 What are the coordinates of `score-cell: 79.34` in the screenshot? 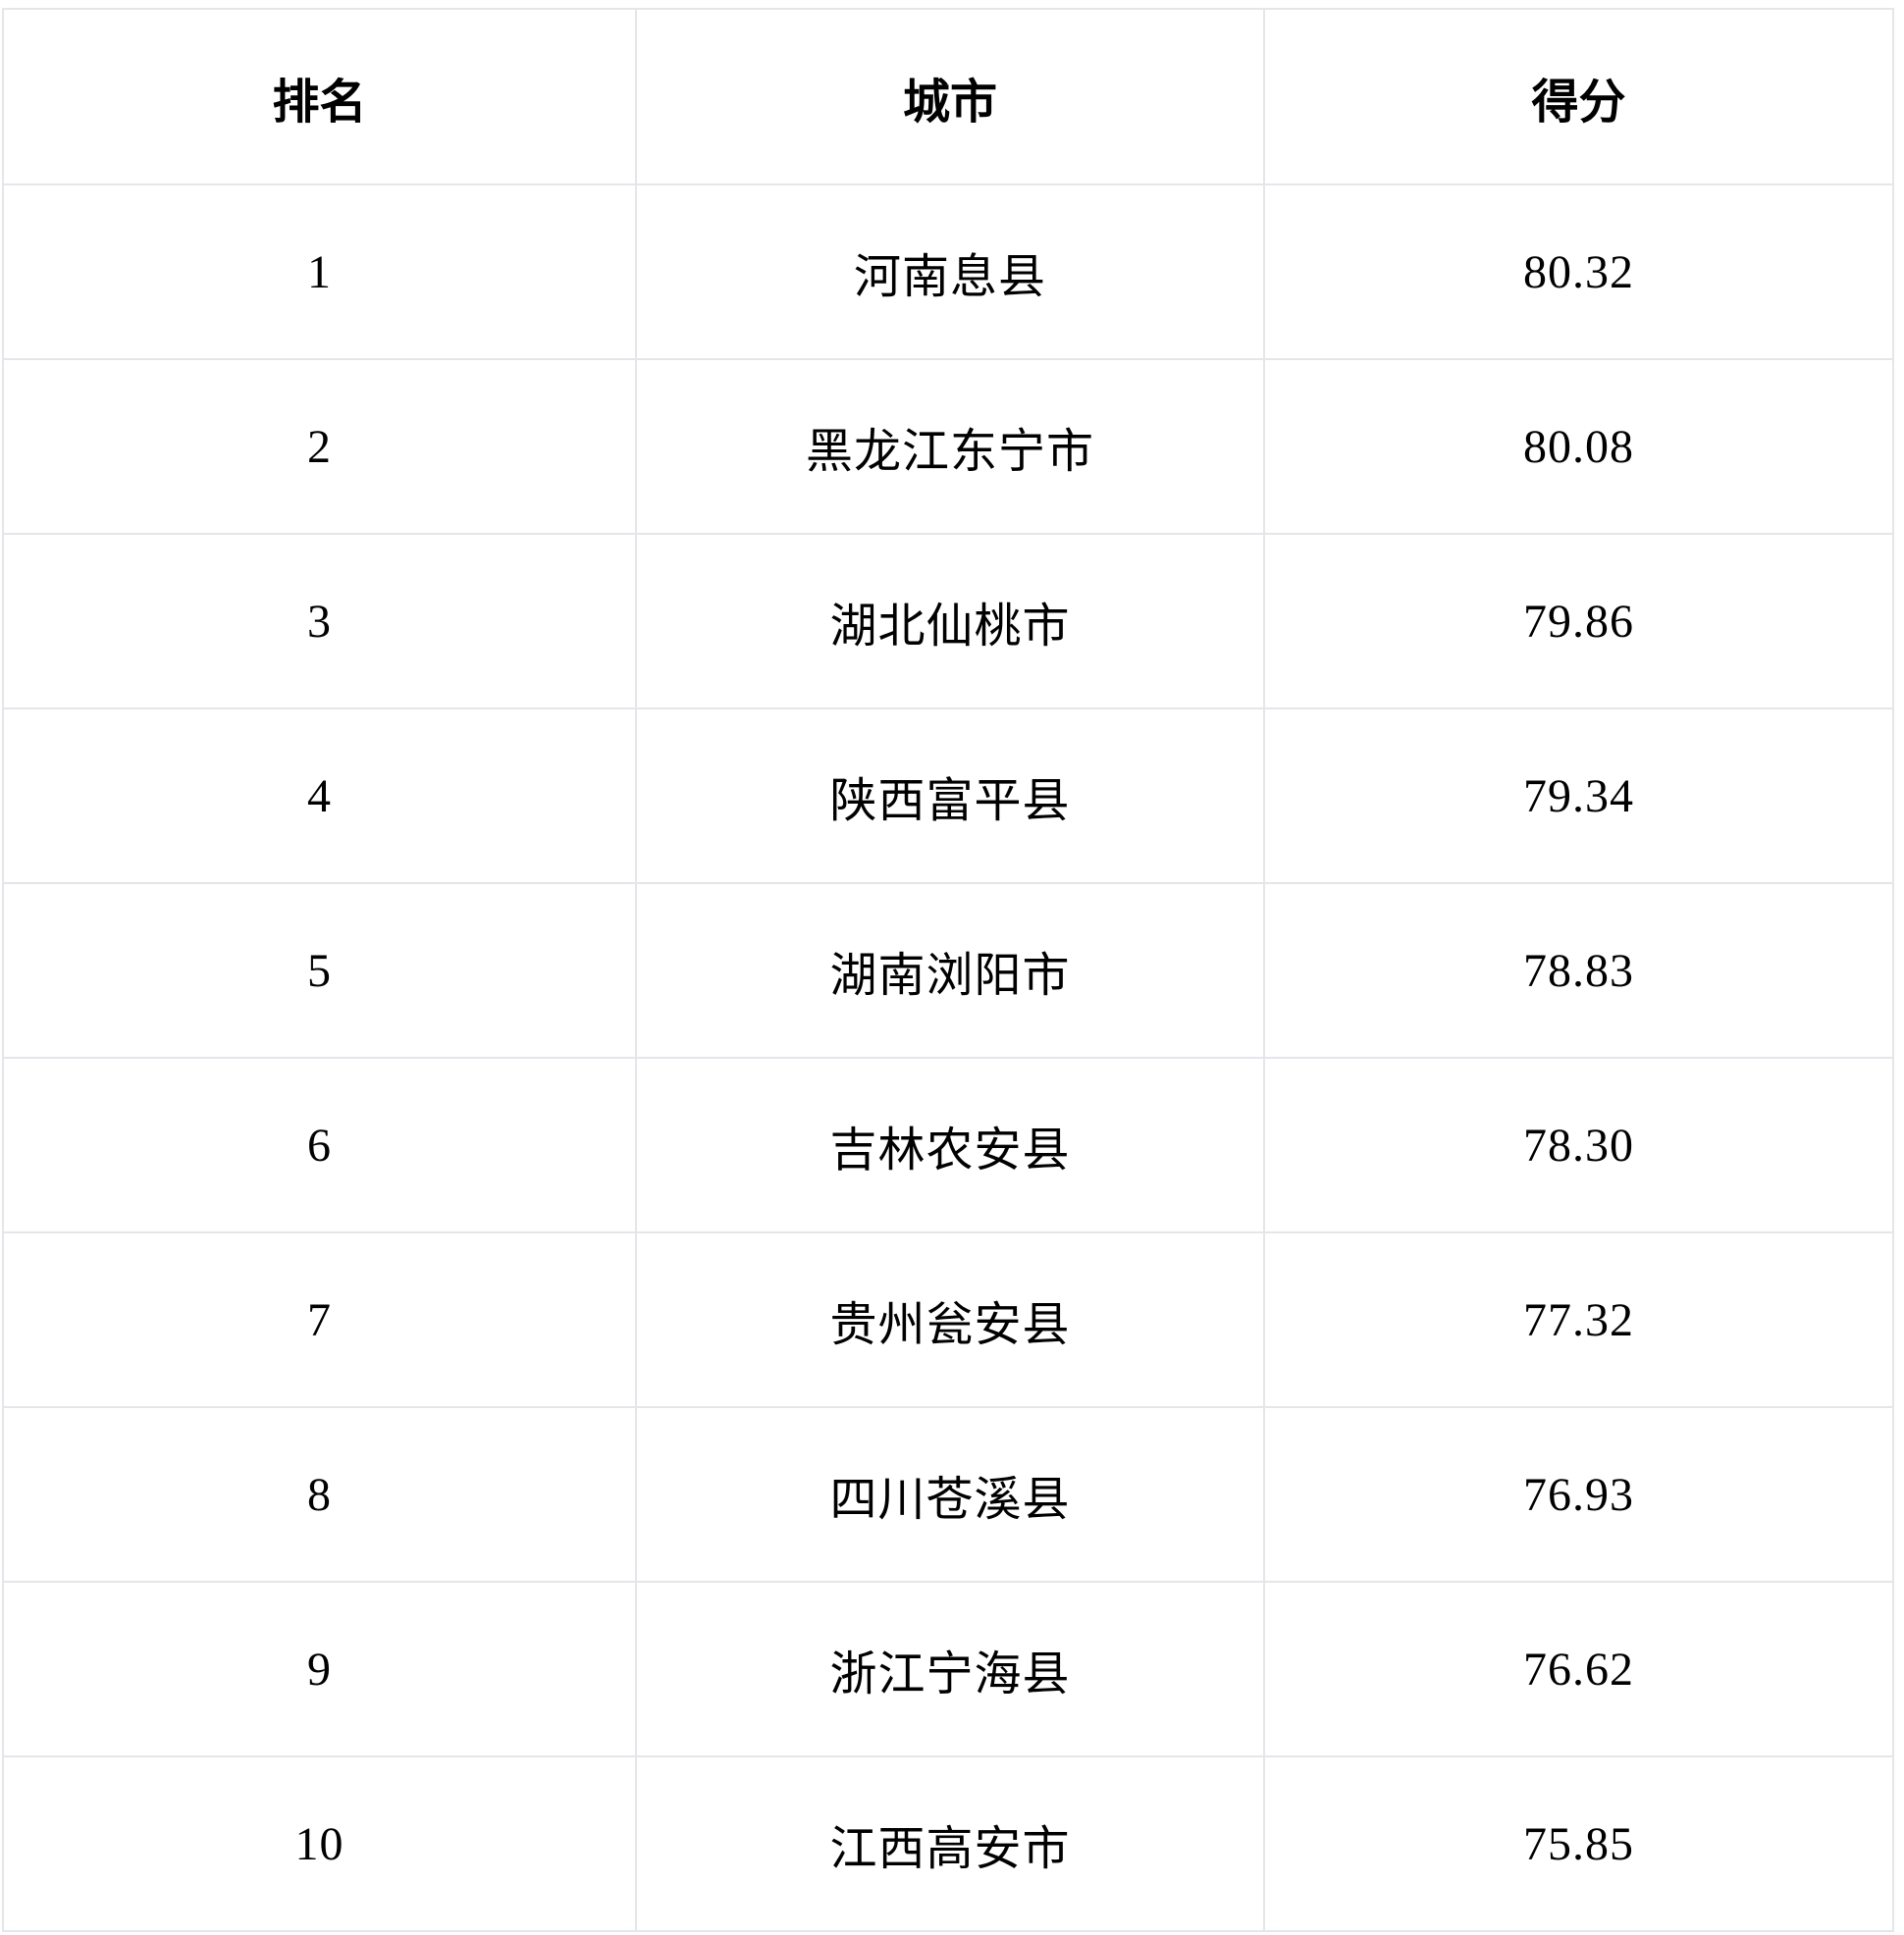 It's located at (1578, 795).